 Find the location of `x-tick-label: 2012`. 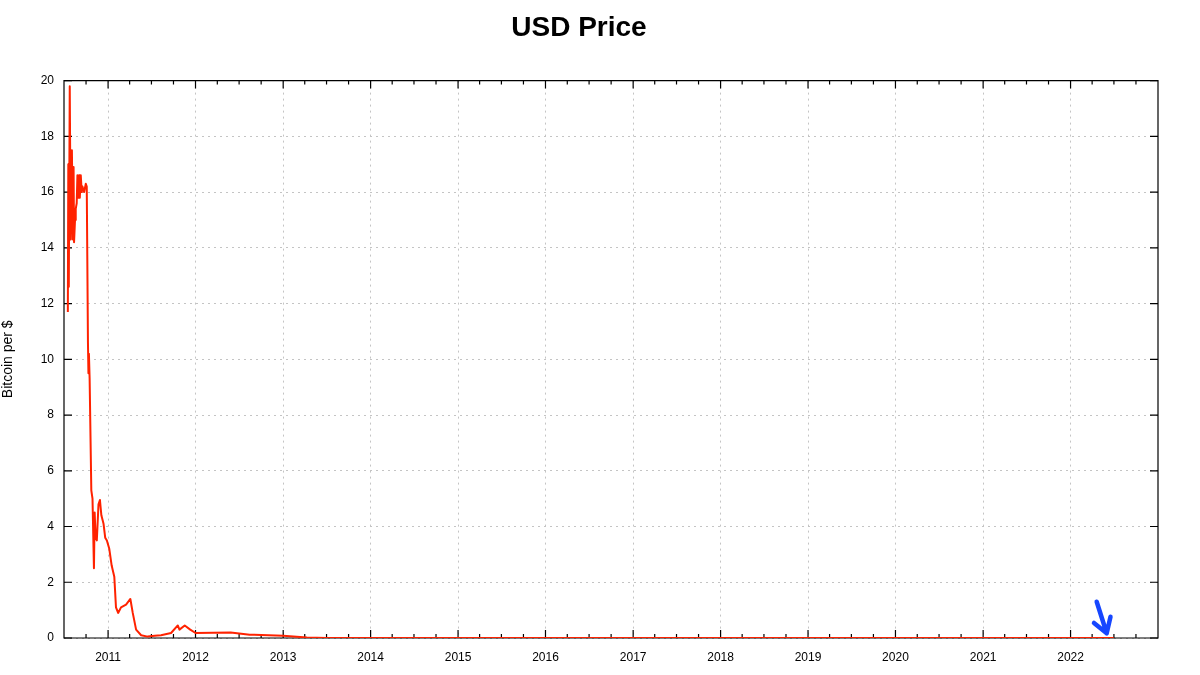

x-tick-label: 2012 is located at coordinates (196, 656).